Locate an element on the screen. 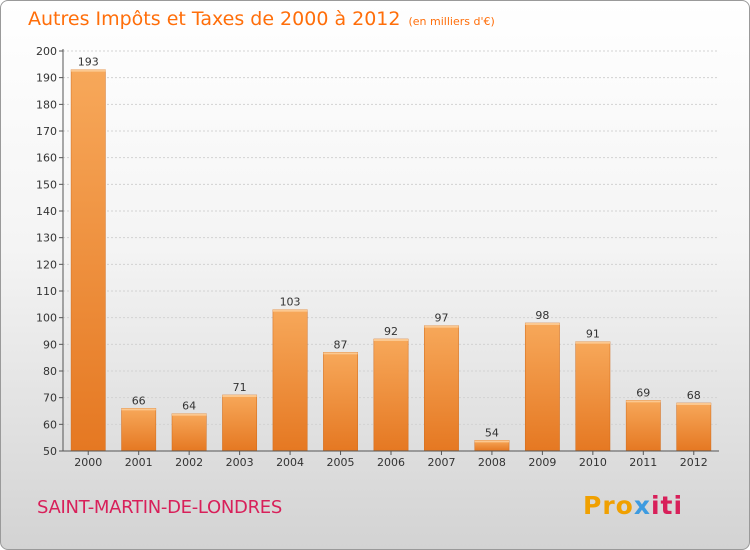 Image resolution: width=750 pixels, height=550 pixels. y-tick-label: 160 is located at coordinates (46, 158).